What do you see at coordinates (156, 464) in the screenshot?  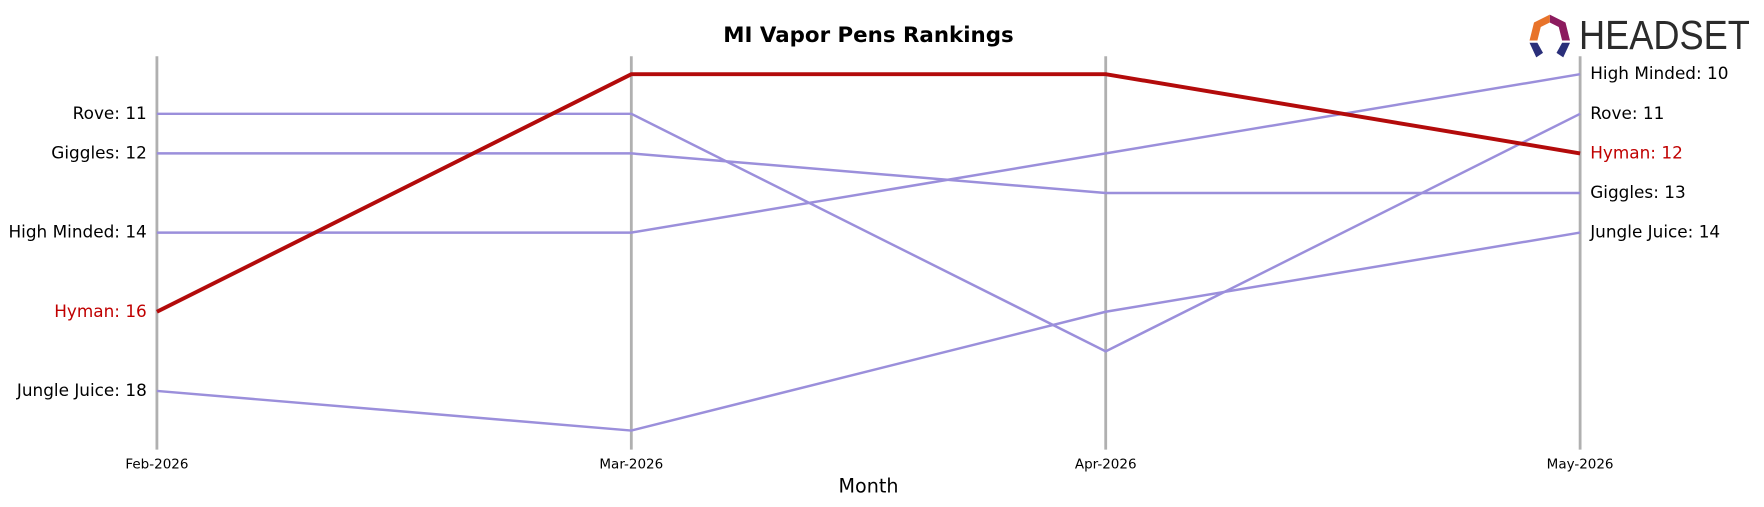 I see `x-tick-label: Feb-2026` at bounding box center [156, 464].